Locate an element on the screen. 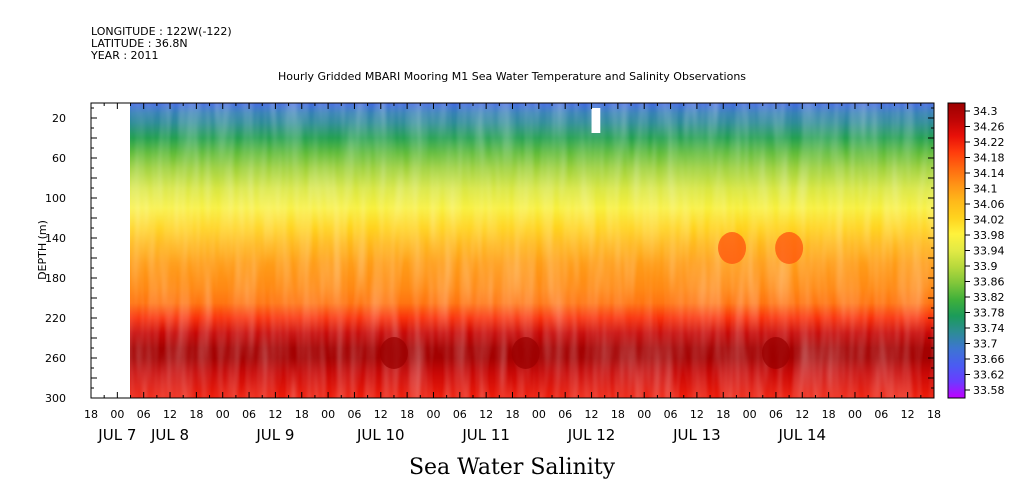  colorbar-scale is located at coordinates (956, 250).